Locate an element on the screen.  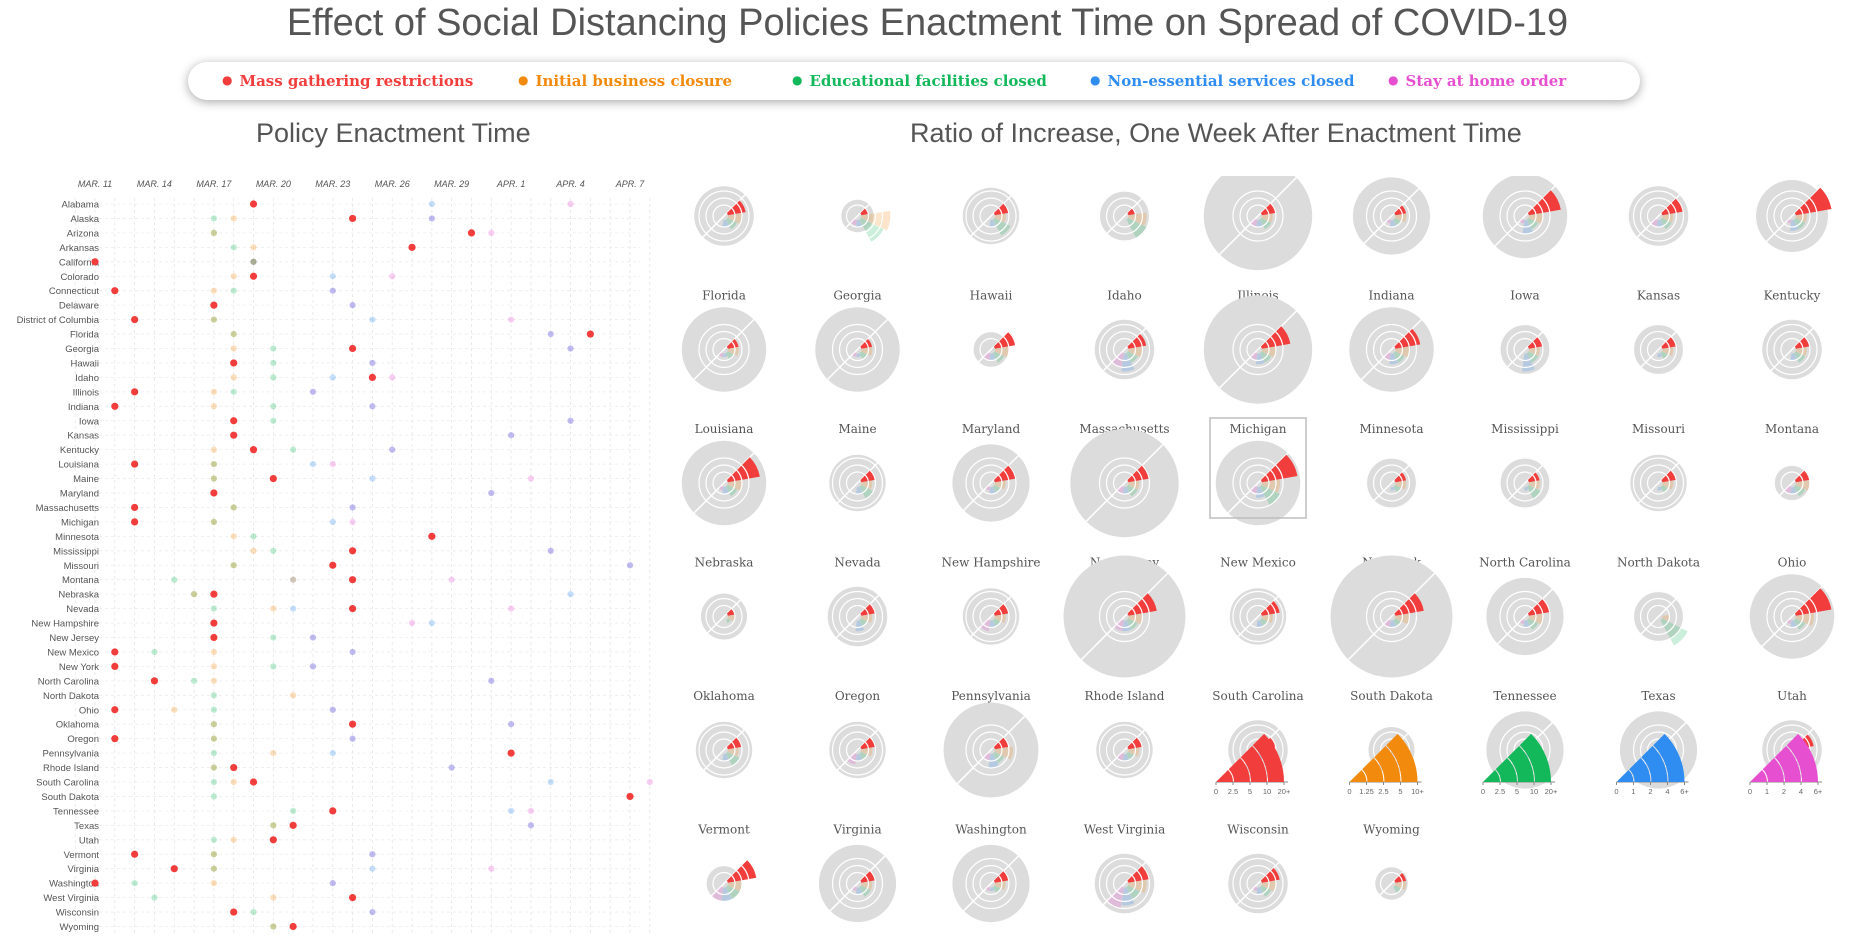
state-label: Louisiana is located at coordinates (78, 465).